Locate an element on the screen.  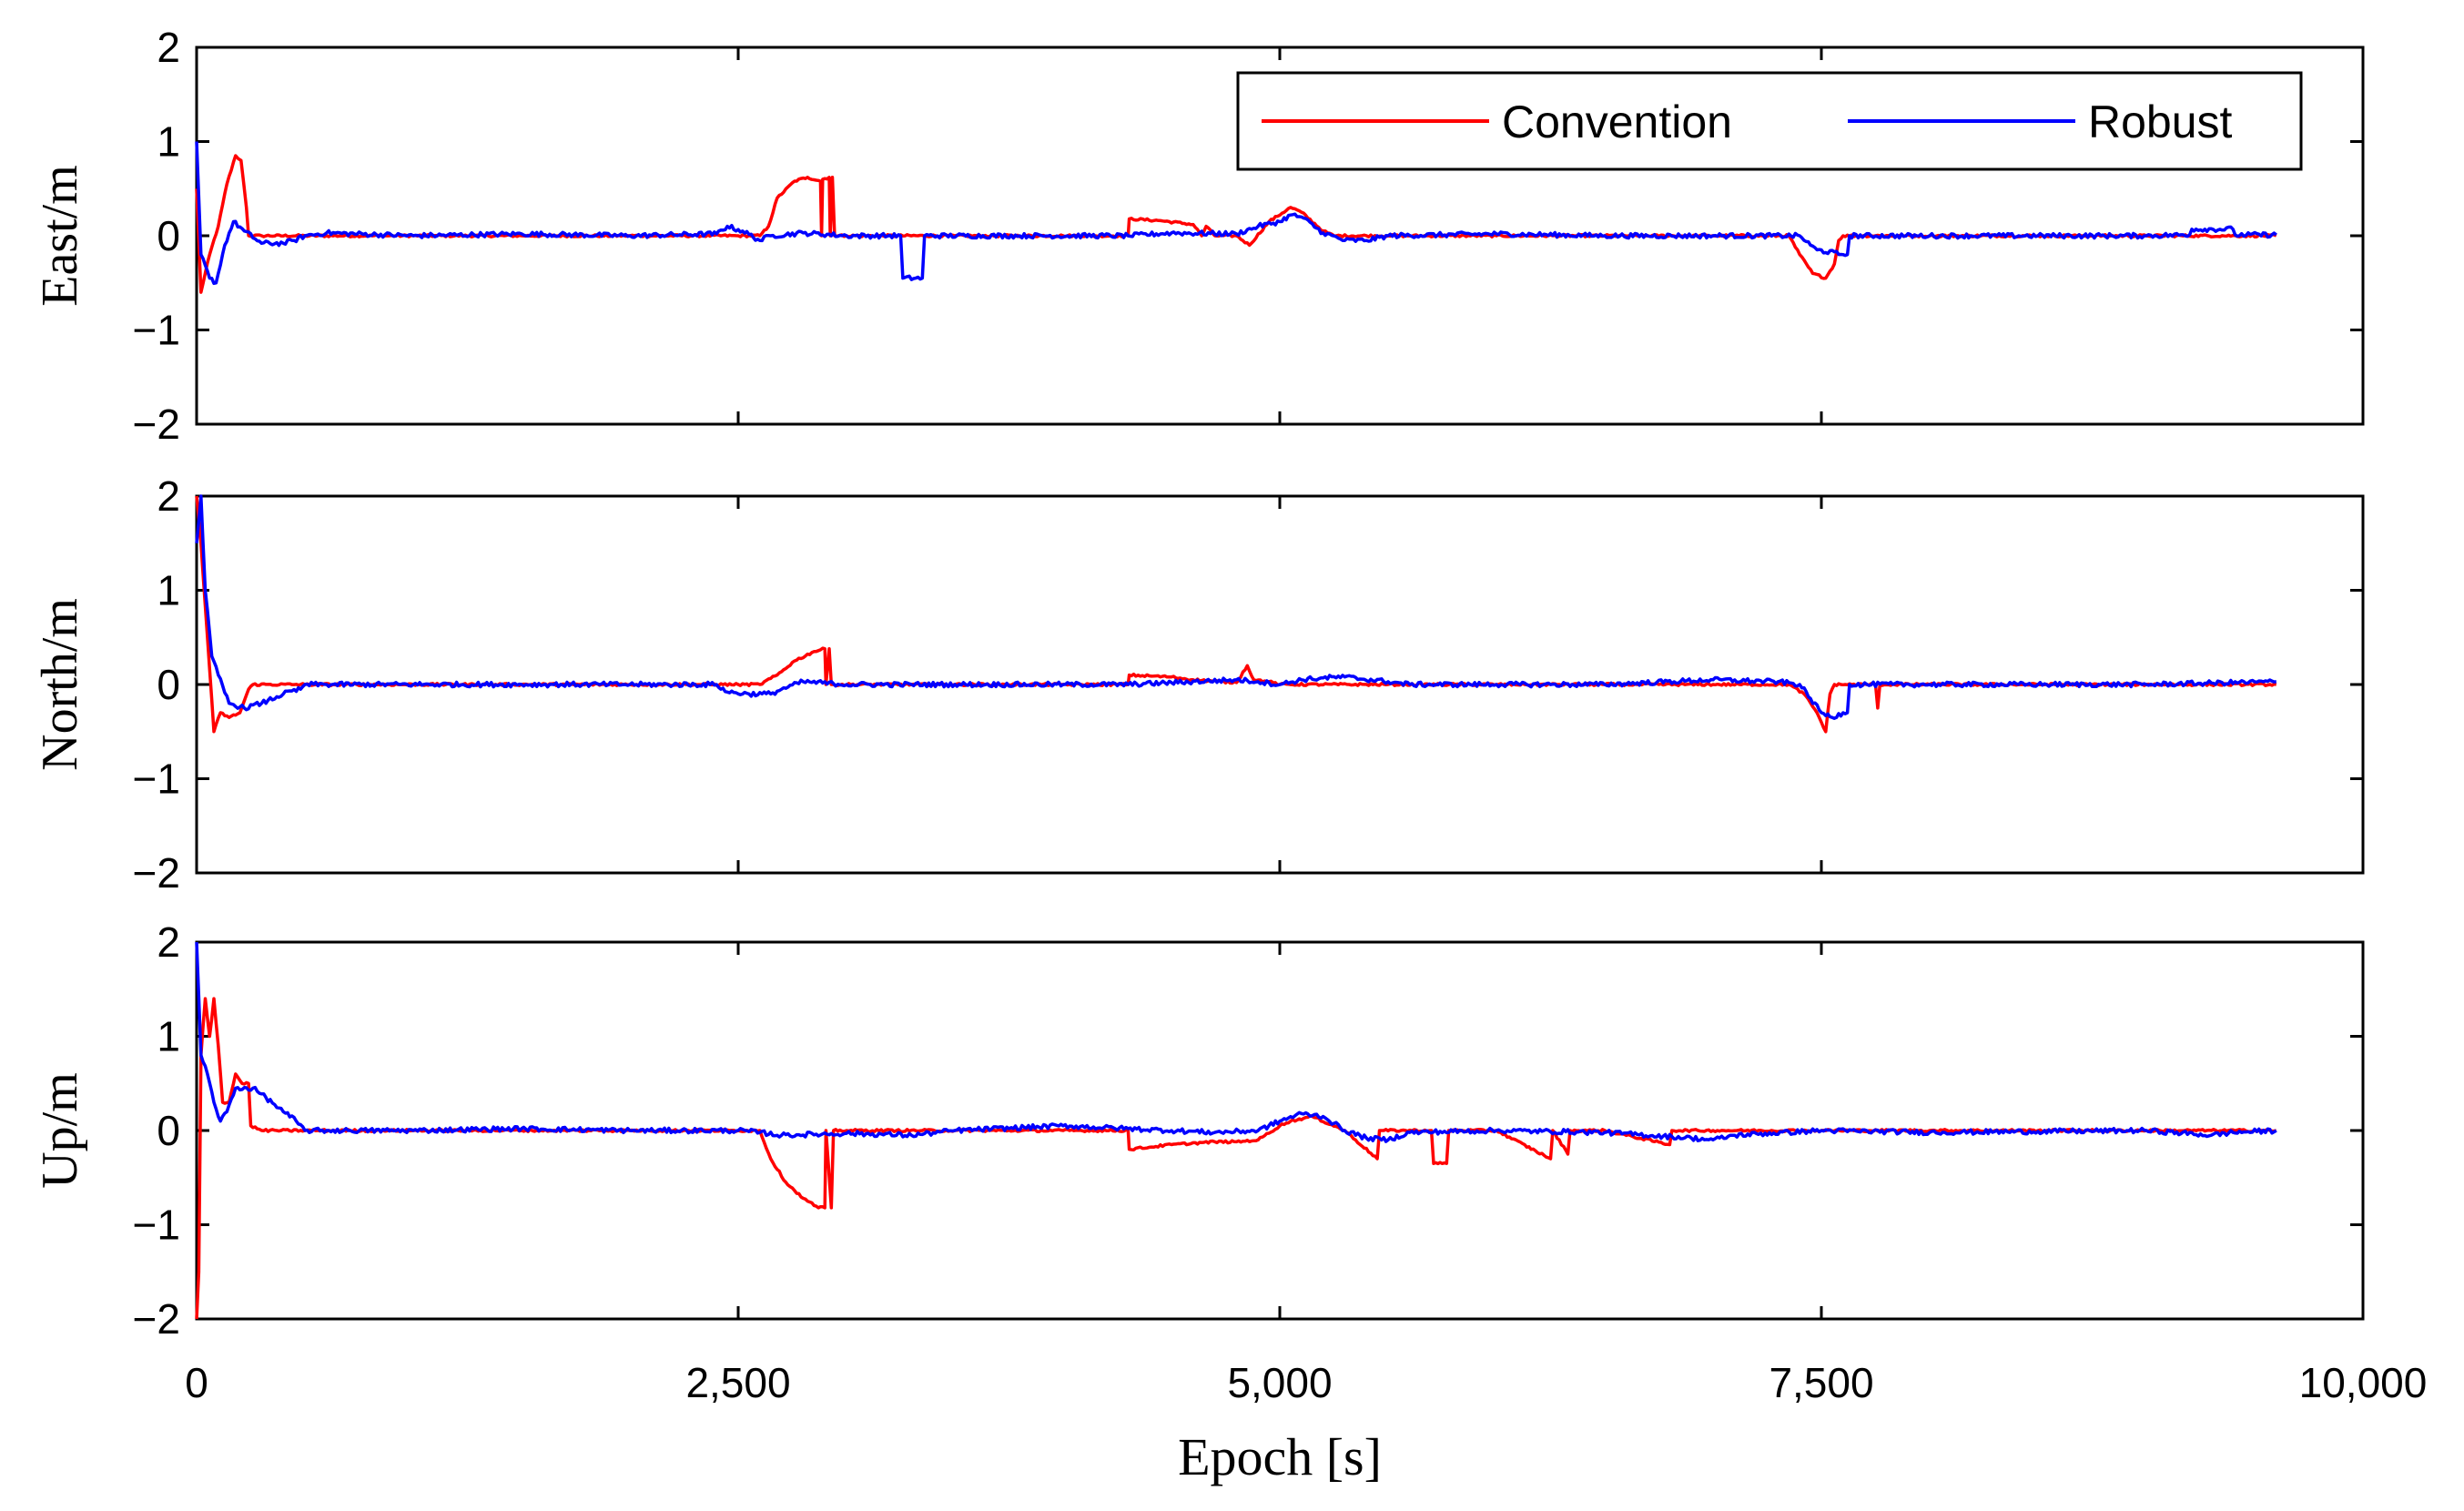
north-series-convention is located at coordinates (1236, 614).